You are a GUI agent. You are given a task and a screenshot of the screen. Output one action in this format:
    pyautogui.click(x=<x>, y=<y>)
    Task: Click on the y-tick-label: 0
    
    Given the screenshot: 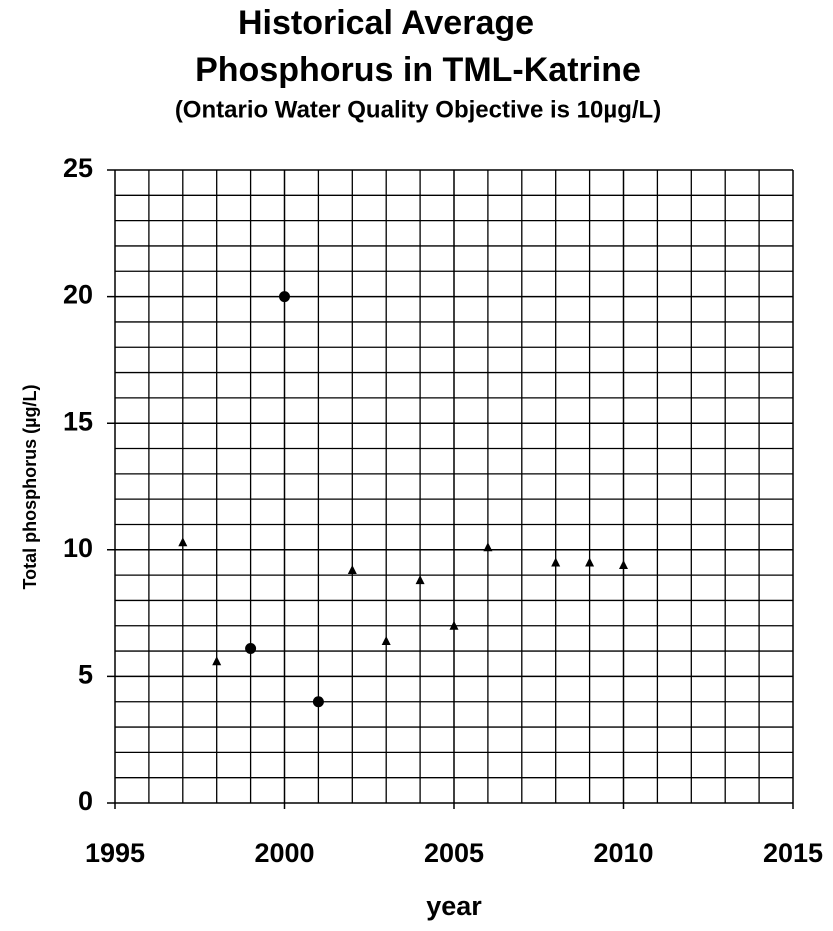 What is the action you would take?
    pyautogui.click(x=85, y=801)
    